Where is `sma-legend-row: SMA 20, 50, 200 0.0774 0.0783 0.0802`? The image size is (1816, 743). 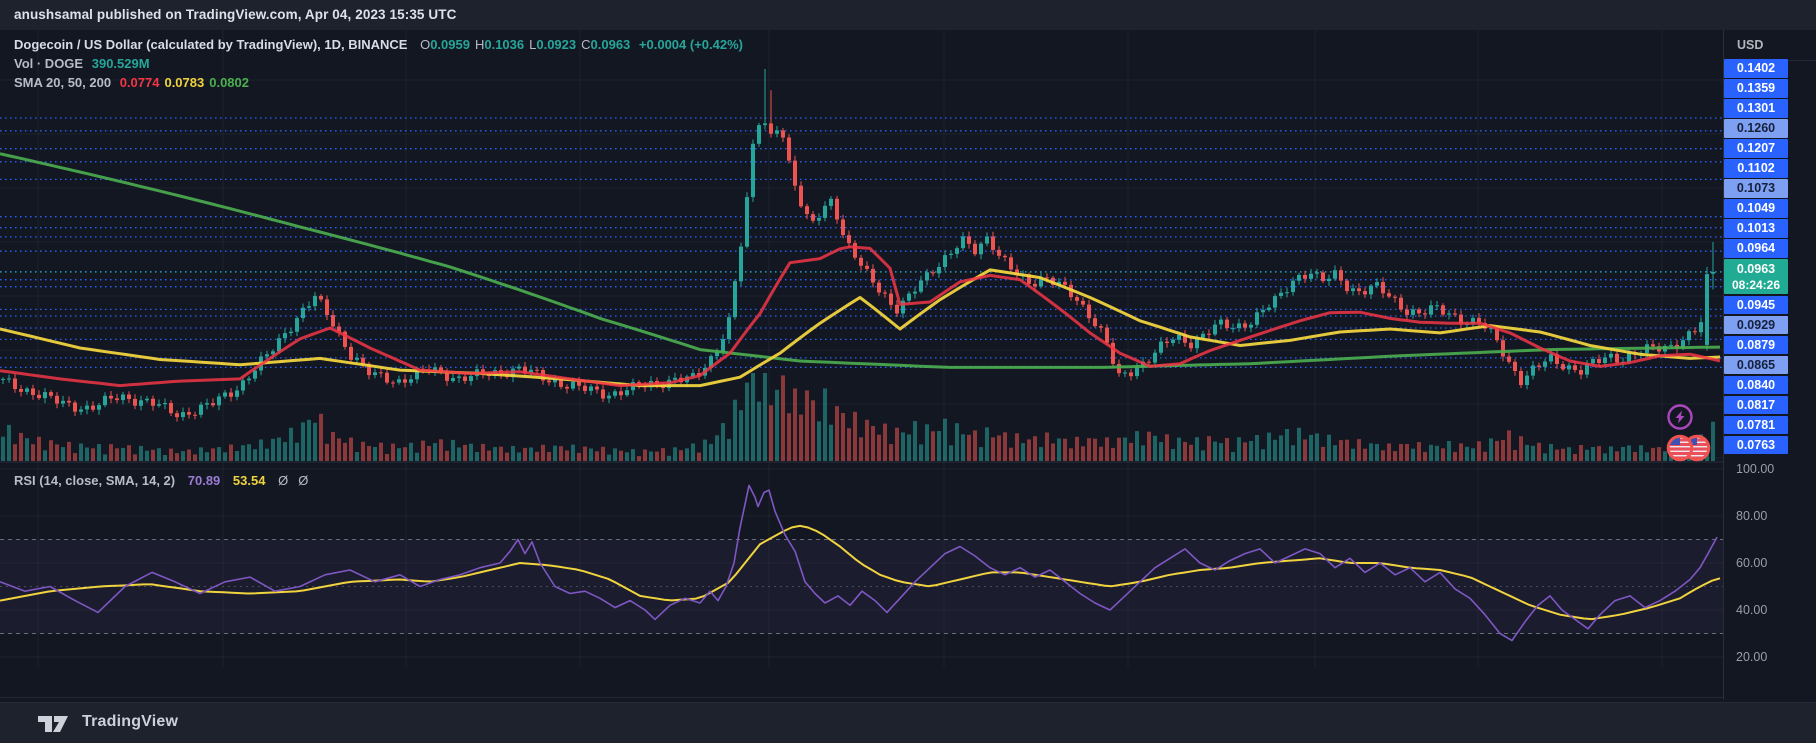
sma-legend-row: SMA 20, 50, 200 0.0774 0.0783 0.0802 is located at coordinates (378, 83).